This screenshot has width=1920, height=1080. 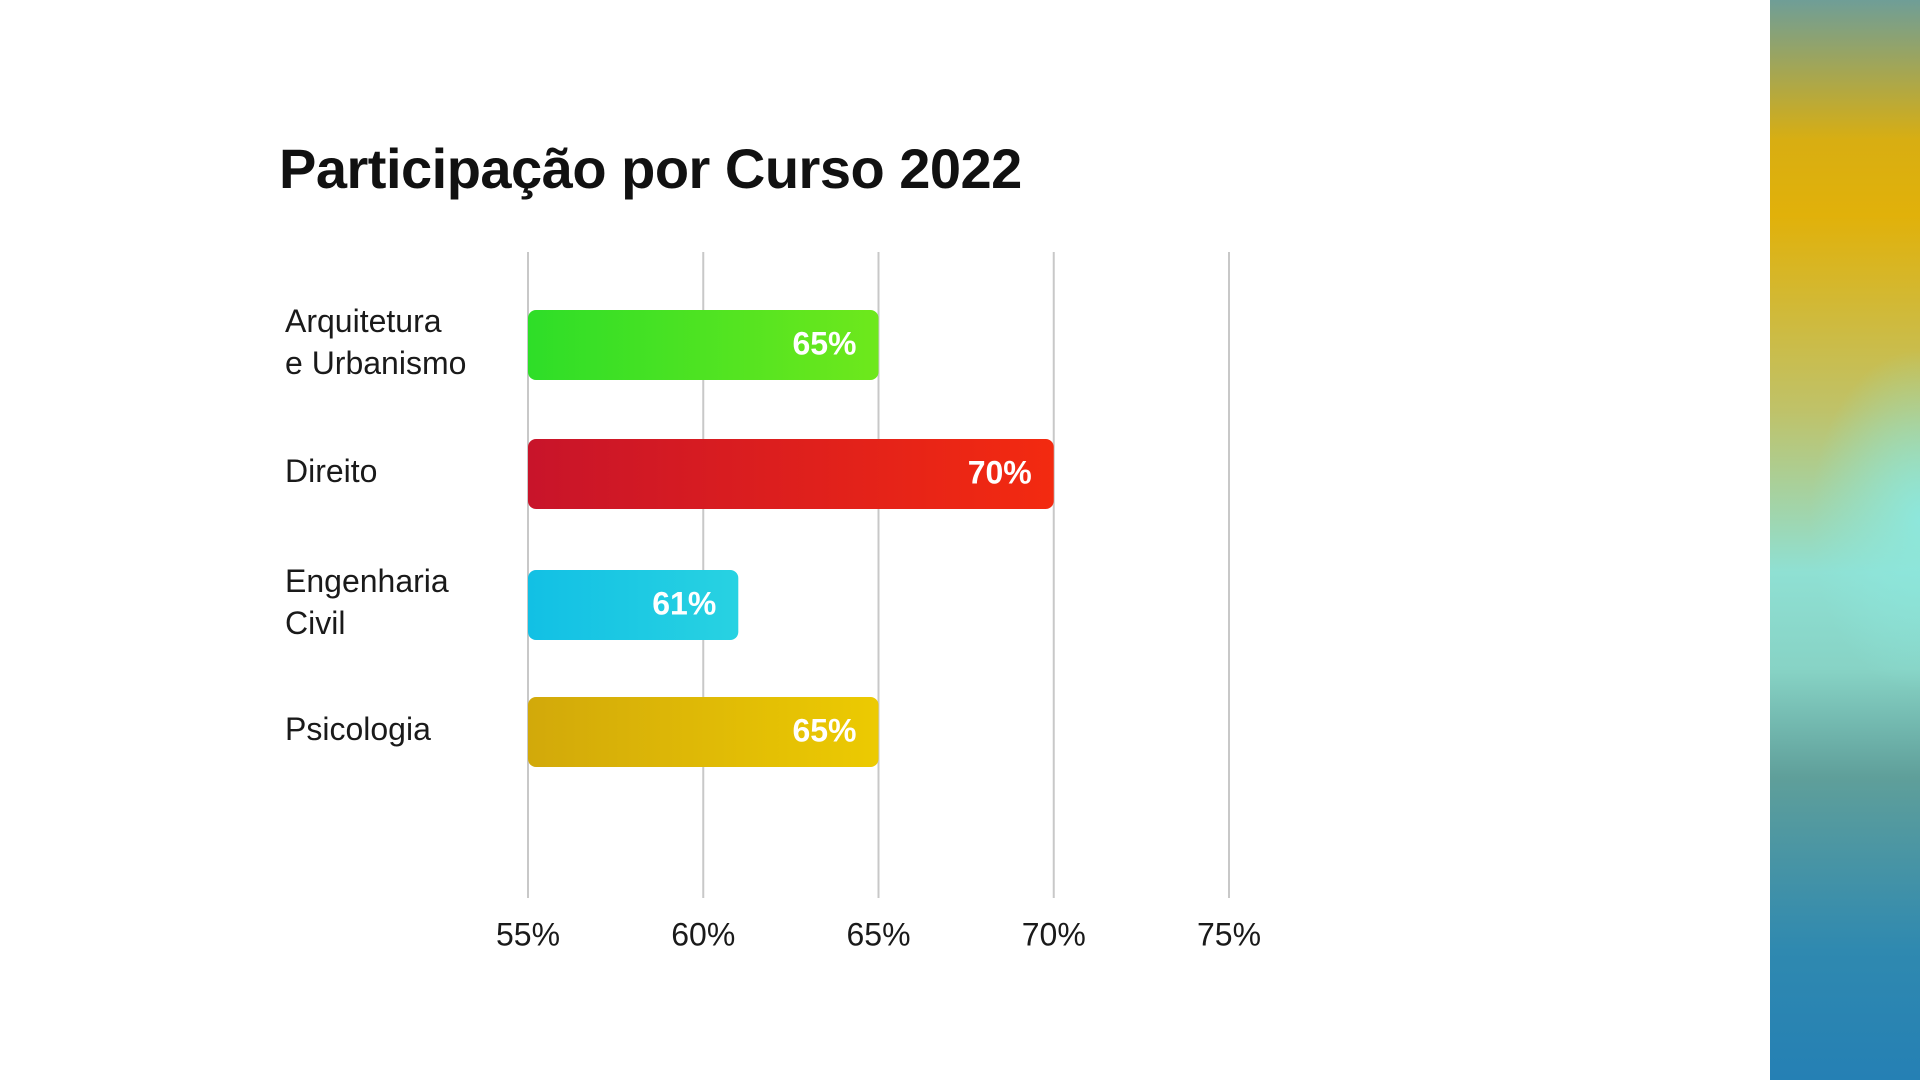 I want to click on x-tick-label: 70%, so click(x=1054, y=934).